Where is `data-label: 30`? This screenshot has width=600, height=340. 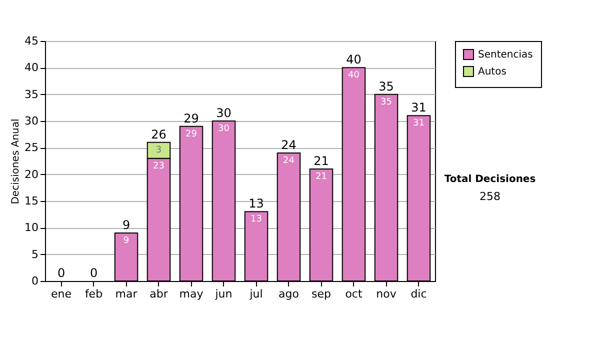 data-label: 30 is located at coordinates (224, 129).